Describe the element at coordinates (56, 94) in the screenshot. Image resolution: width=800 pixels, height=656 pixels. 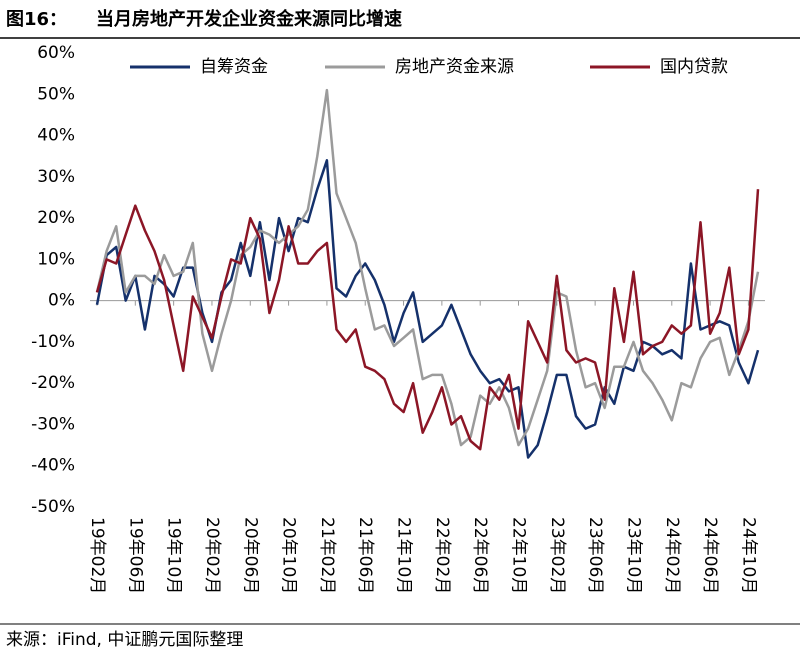
I see `y-tick-label: 50%` at that location.